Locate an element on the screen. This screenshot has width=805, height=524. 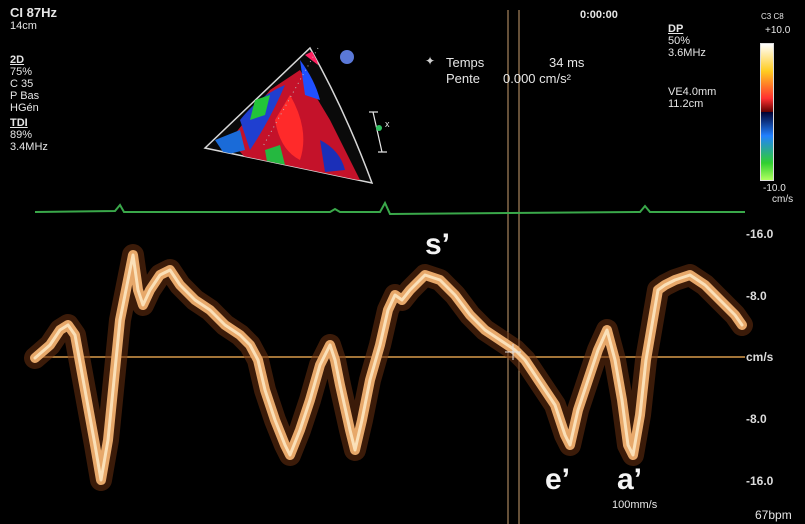
harmonic-label: HGén is located at coordinates (24, 108).